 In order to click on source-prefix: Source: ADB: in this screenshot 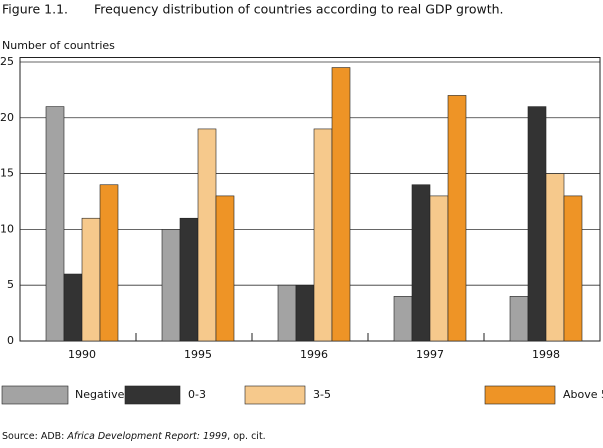, I will do `click(34, 436)`.